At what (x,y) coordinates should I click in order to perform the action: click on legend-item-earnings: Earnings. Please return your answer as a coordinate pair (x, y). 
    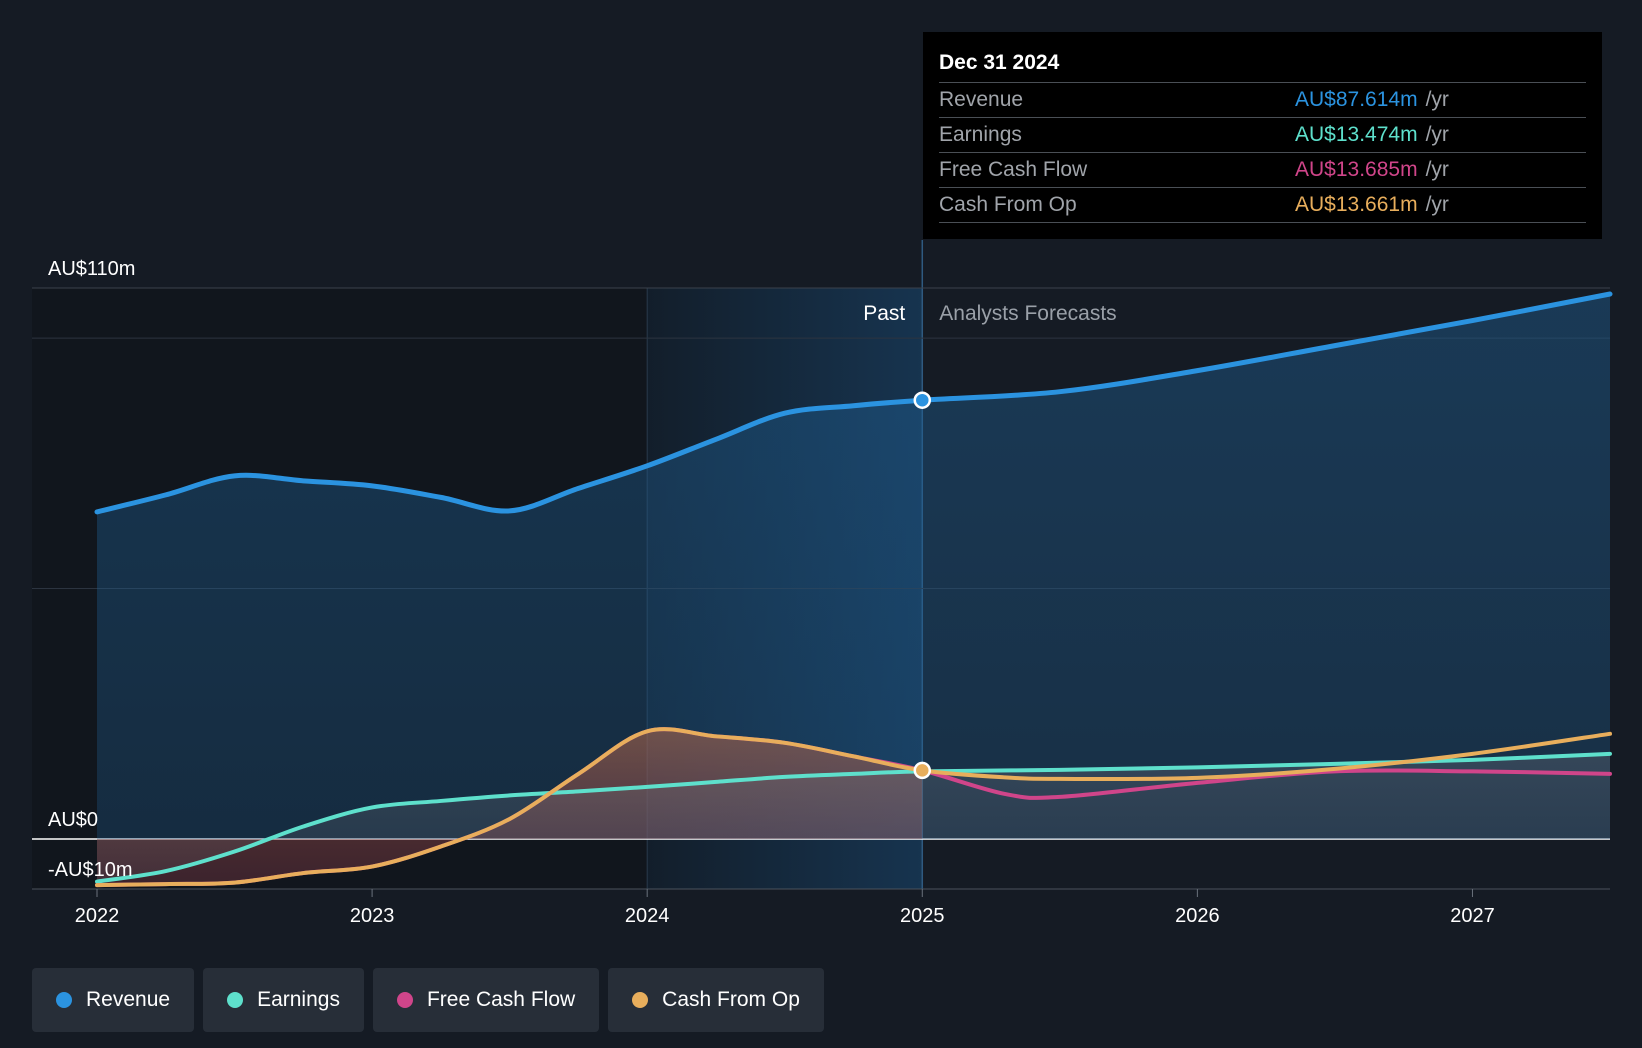
    Looking at the image, I should click on (283, 1000).